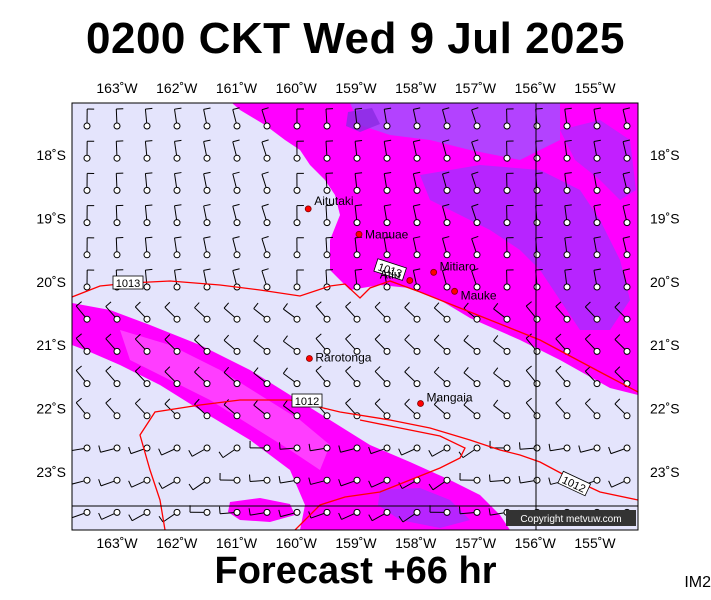 The image size is (711, 600). Describe the element at coordinates (355, 571) in the screenshot. I see `forecast-label: Forecast +66 hr` at that location.